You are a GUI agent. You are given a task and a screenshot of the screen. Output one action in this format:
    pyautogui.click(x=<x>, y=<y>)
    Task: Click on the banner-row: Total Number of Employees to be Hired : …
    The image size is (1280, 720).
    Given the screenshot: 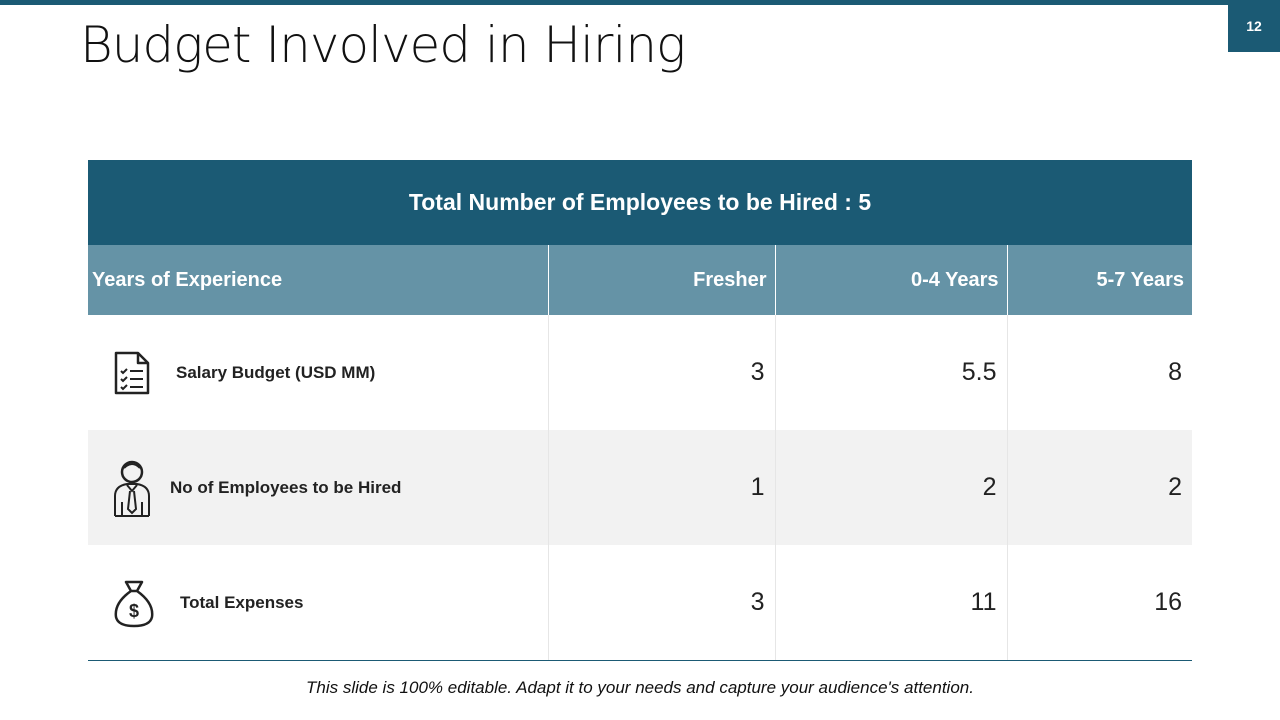 What is the action you would take?
    pyautogui.click(x=640, y=202)
    